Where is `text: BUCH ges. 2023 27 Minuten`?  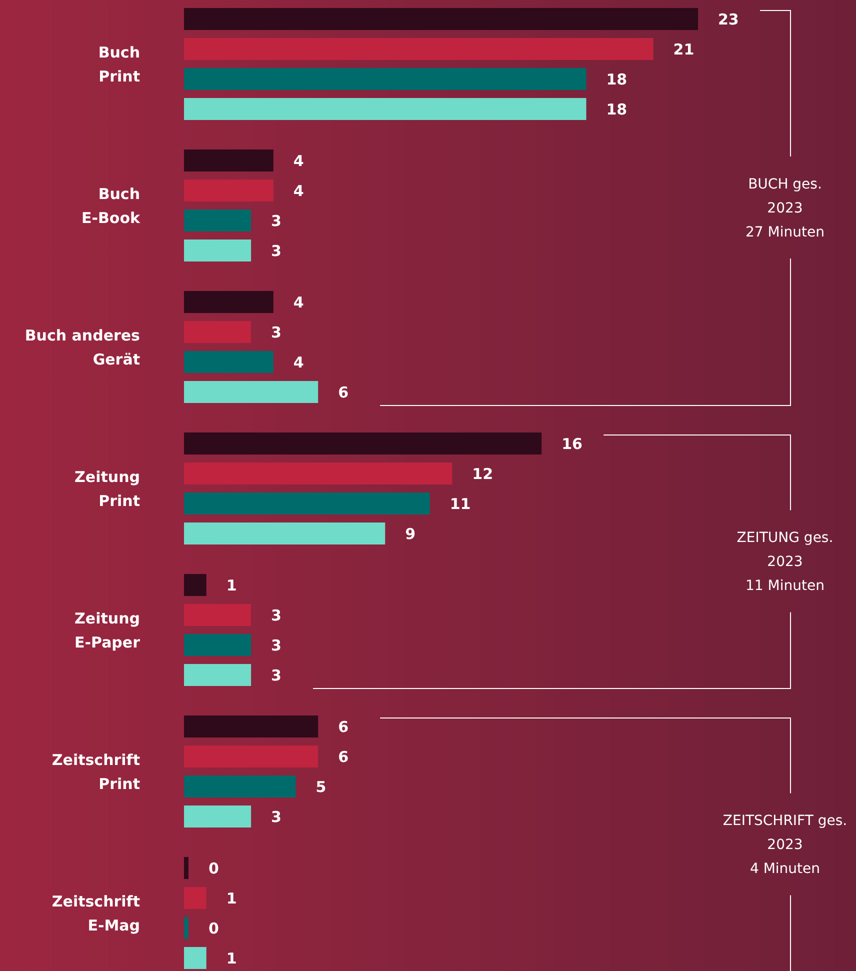
text: BUCH ges. 2023 27 Minuten is located at coordinates (785, 208).